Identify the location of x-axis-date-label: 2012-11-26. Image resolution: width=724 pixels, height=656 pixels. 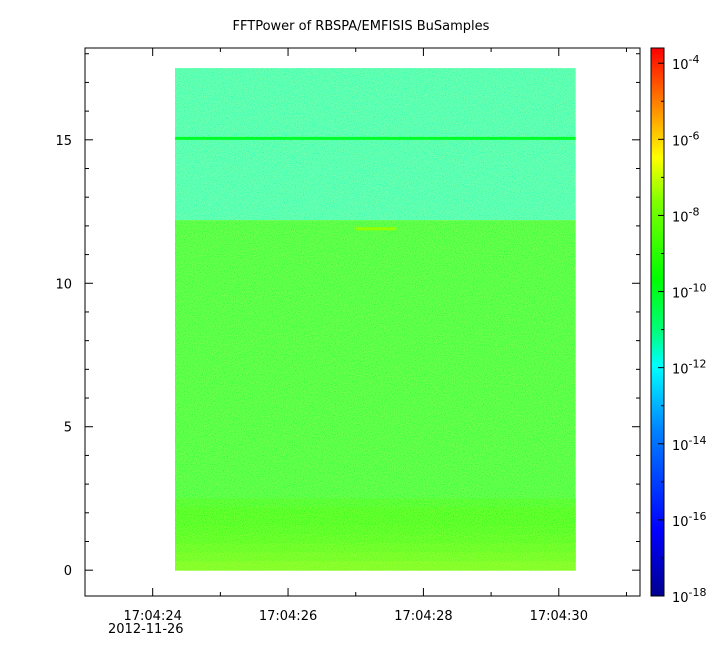
(146, 629).